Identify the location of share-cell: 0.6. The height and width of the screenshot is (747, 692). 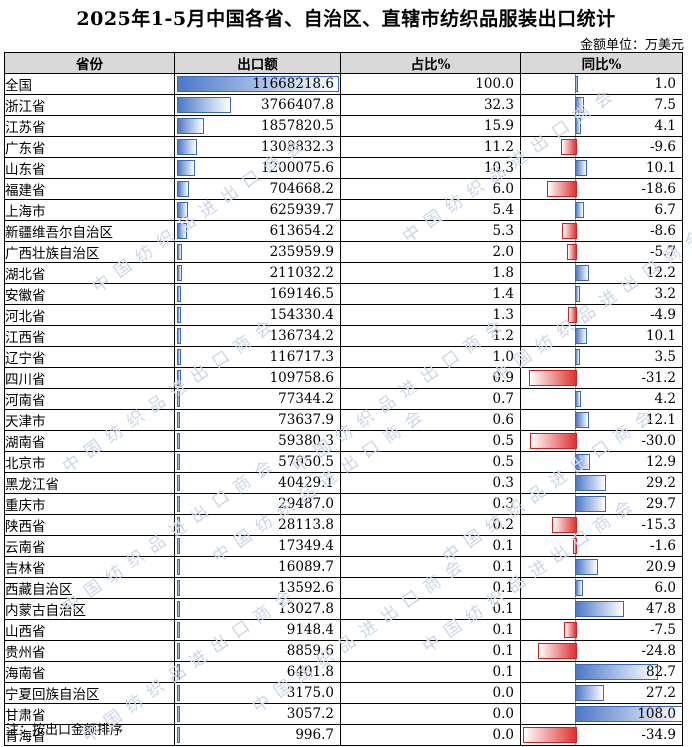
(430, 420).